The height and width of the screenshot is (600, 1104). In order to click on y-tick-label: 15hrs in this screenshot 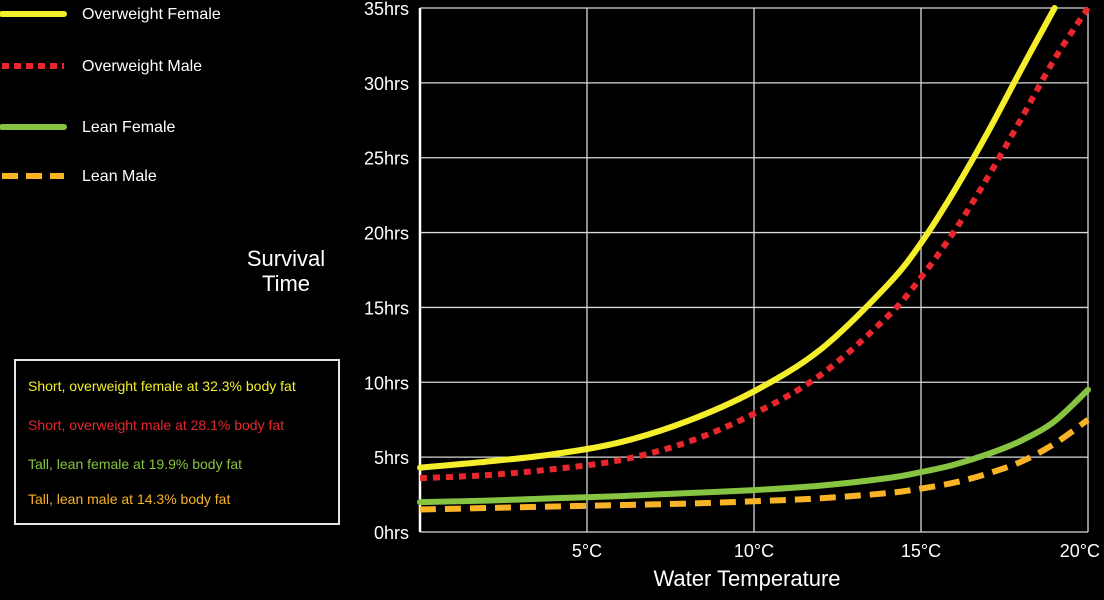, I will do `click(386, 308)`.